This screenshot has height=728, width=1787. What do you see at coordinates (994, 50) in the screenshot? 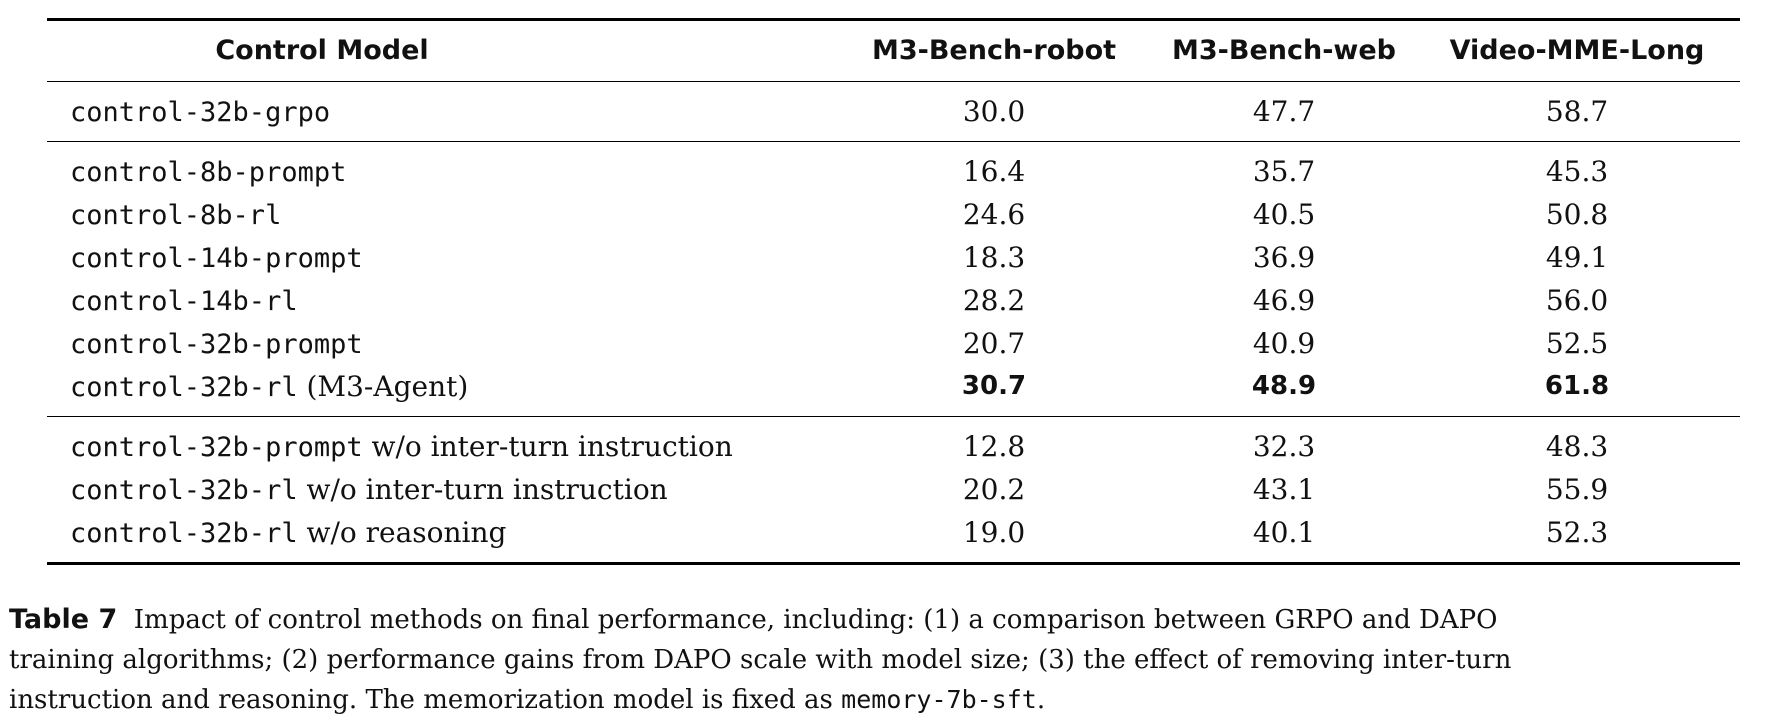
I see `header-m3-bench-robot: M3-Bench-robot` at bounding box center [994, 50].